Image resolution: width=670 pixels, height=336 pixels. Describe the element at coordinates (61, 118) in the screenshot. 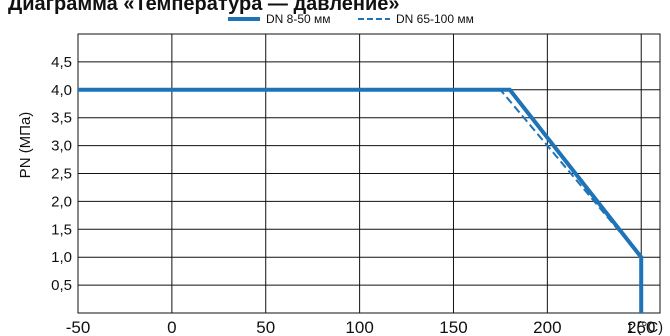

I see `y-tick-label: 3,5` at that location.